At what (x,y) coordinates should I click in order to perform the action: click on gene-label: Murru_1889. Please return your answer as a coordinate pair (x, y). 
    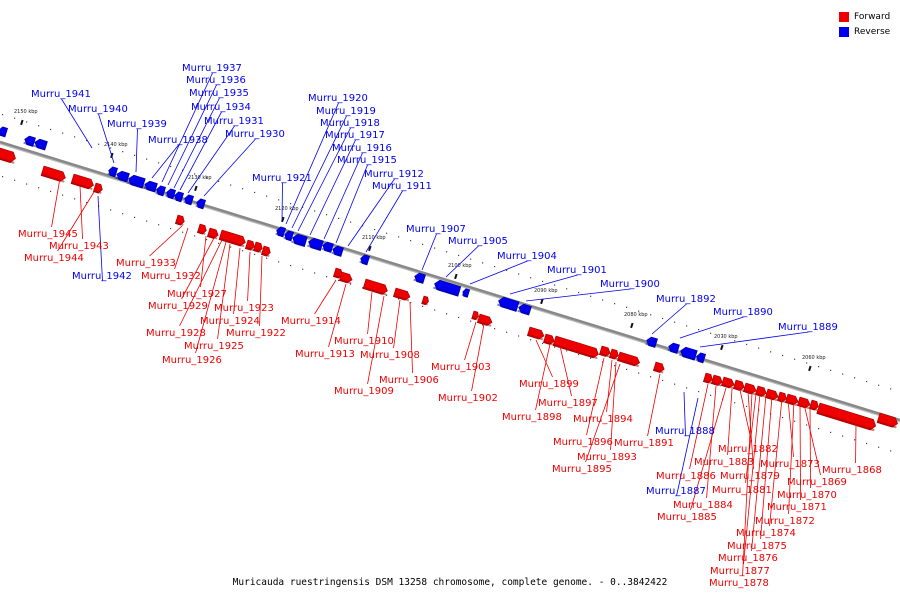
    Looking at the image, I should click on (808, 327).